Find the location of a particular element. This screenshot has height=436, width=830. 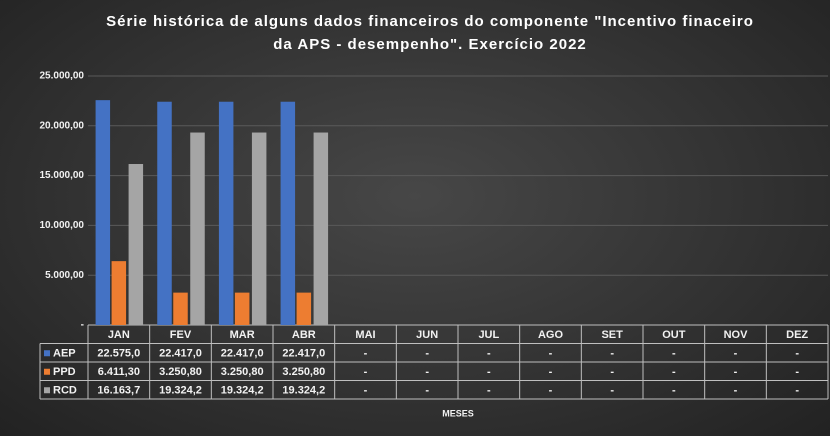

legend-label: AEP is located at coordinates (64, 354).